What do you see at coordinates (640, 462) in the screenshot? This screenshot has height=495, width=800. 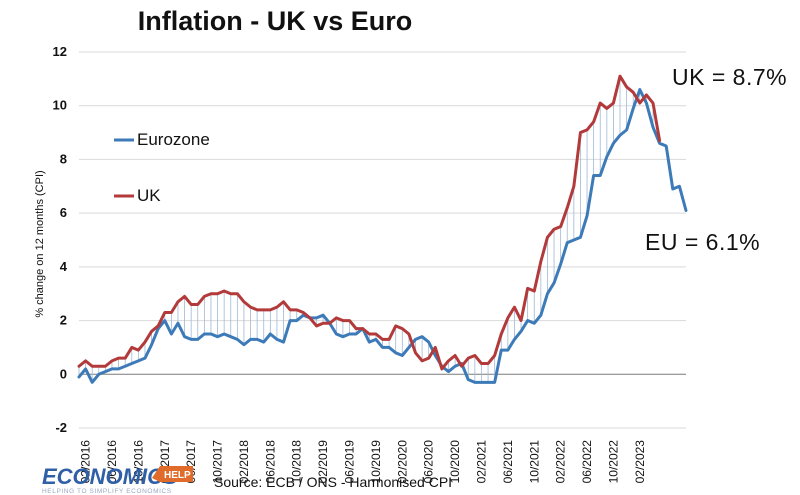 I see `x-tick-label: 02/2023` at bounding box center [640, 462].